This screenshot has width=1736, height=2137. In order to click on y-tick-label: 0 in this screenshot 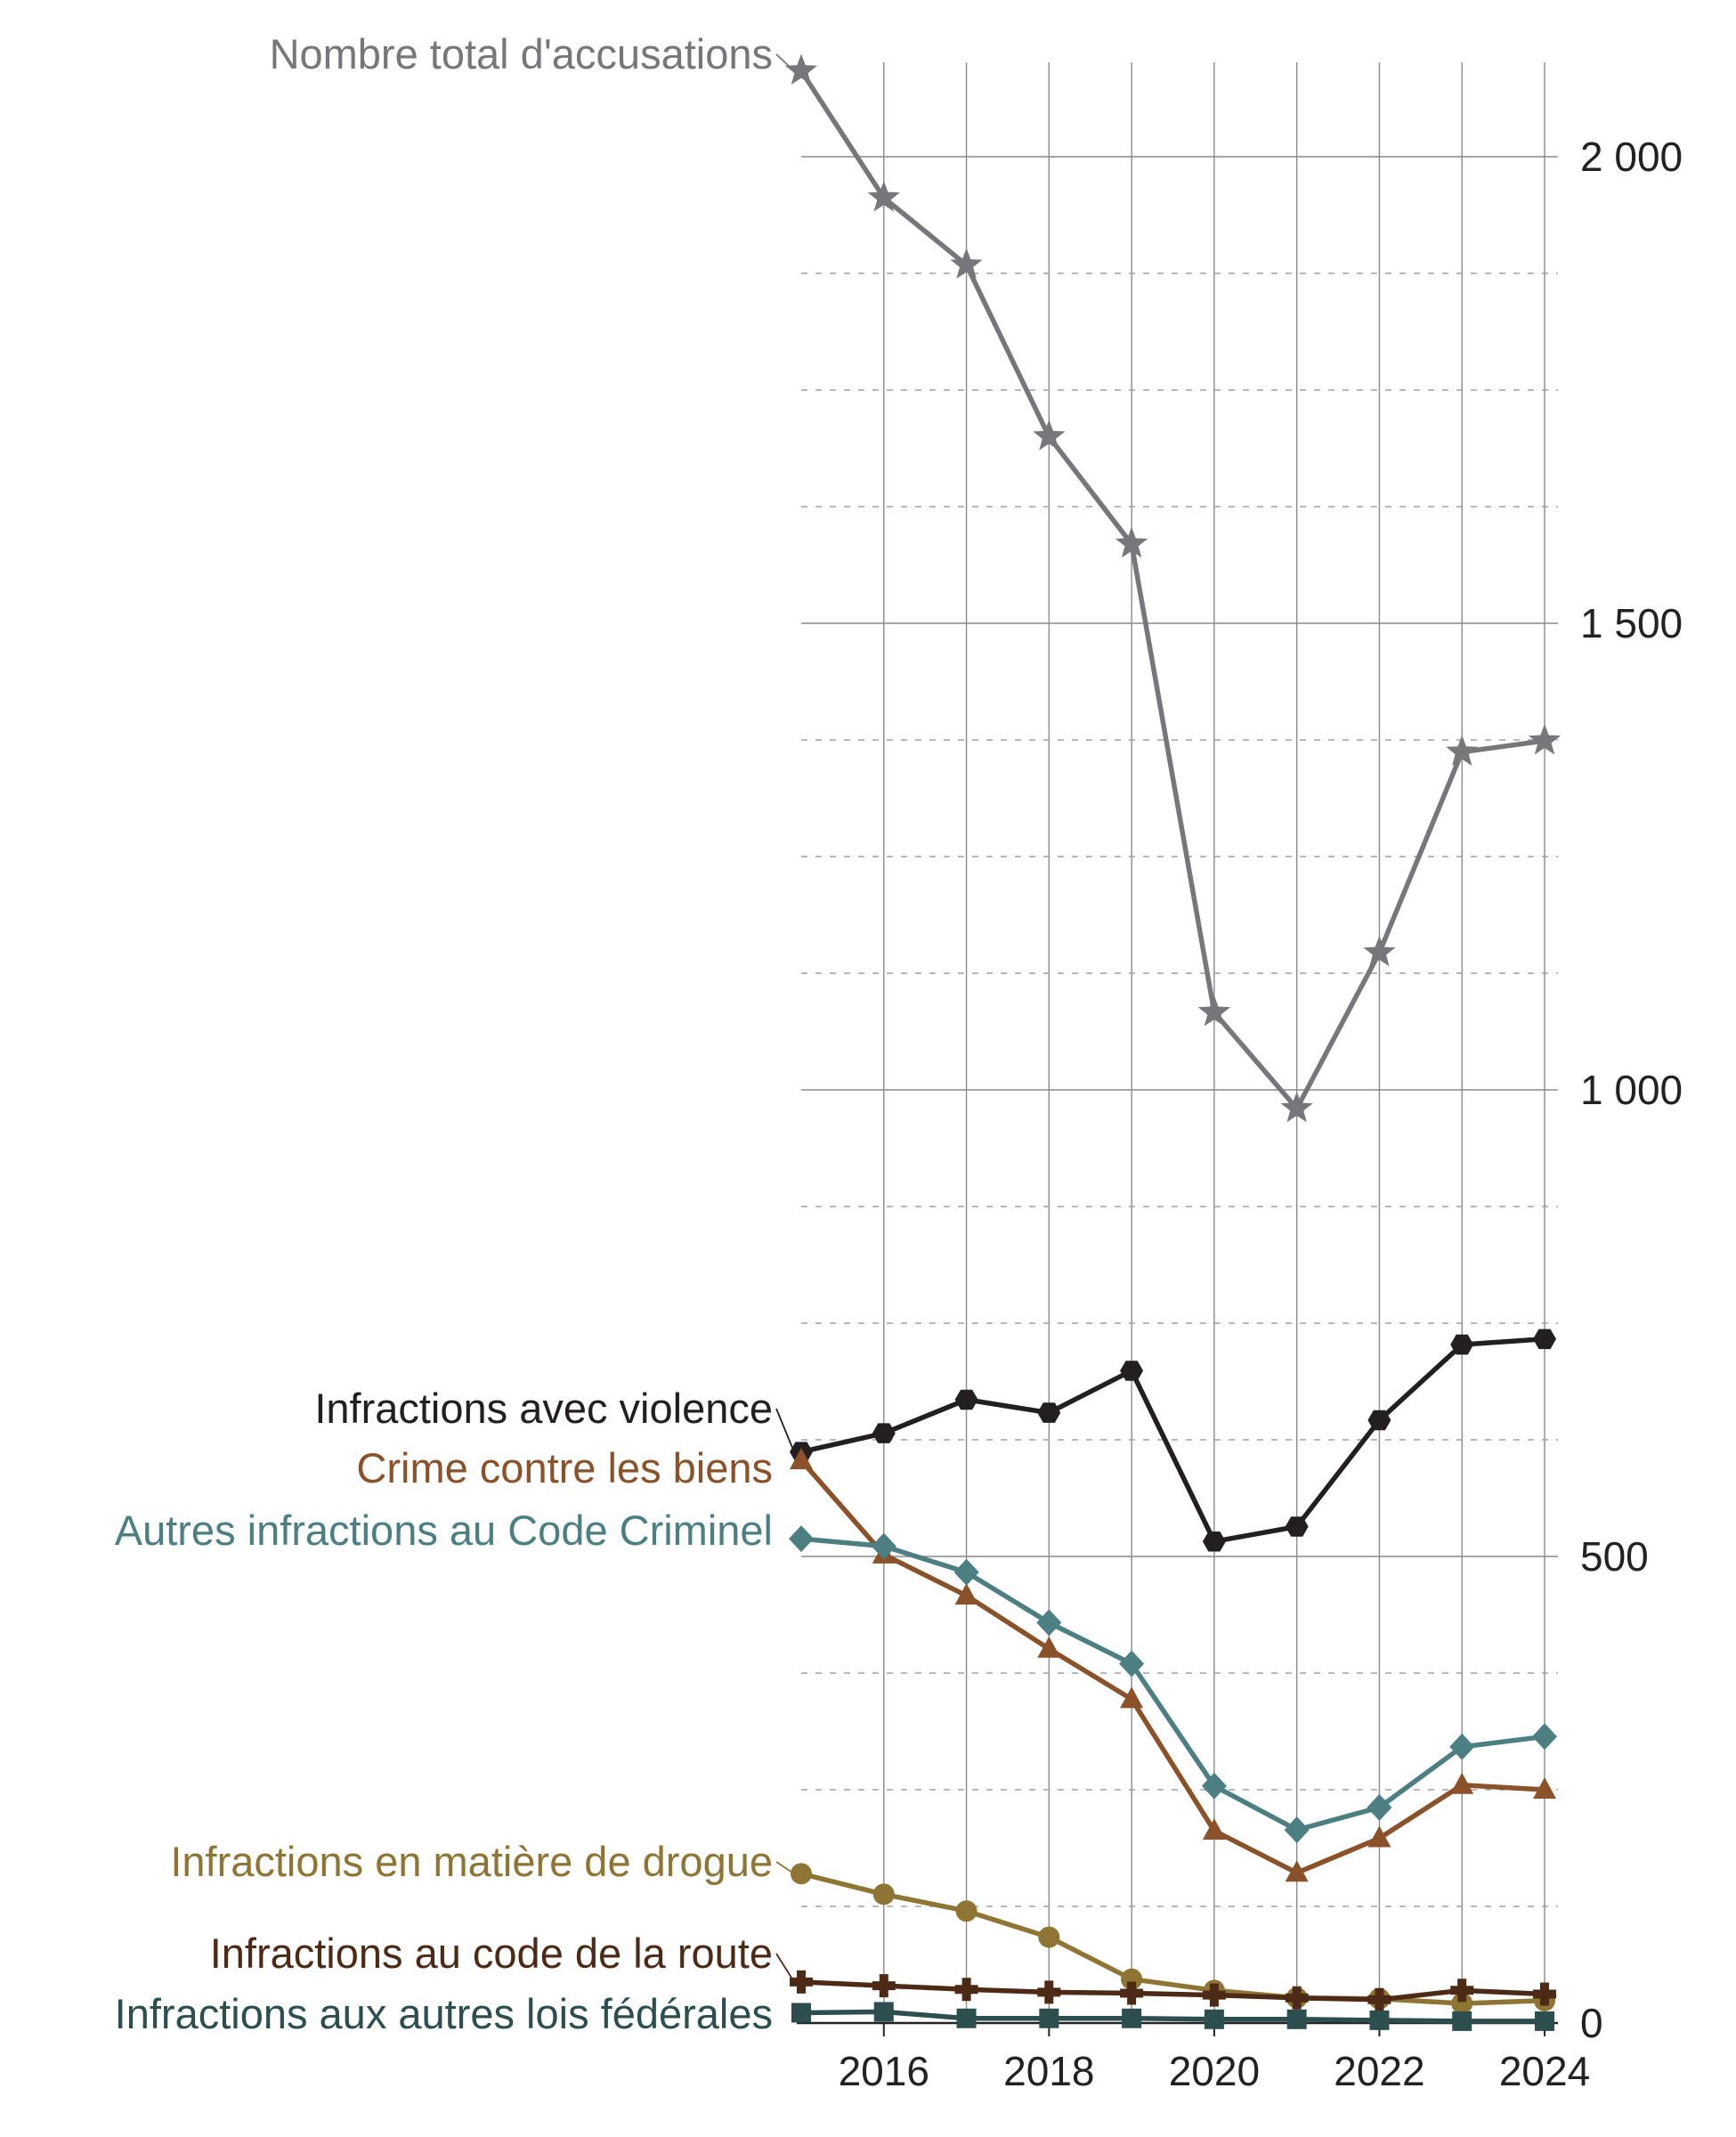, I will do `click(1591, 2023)`.